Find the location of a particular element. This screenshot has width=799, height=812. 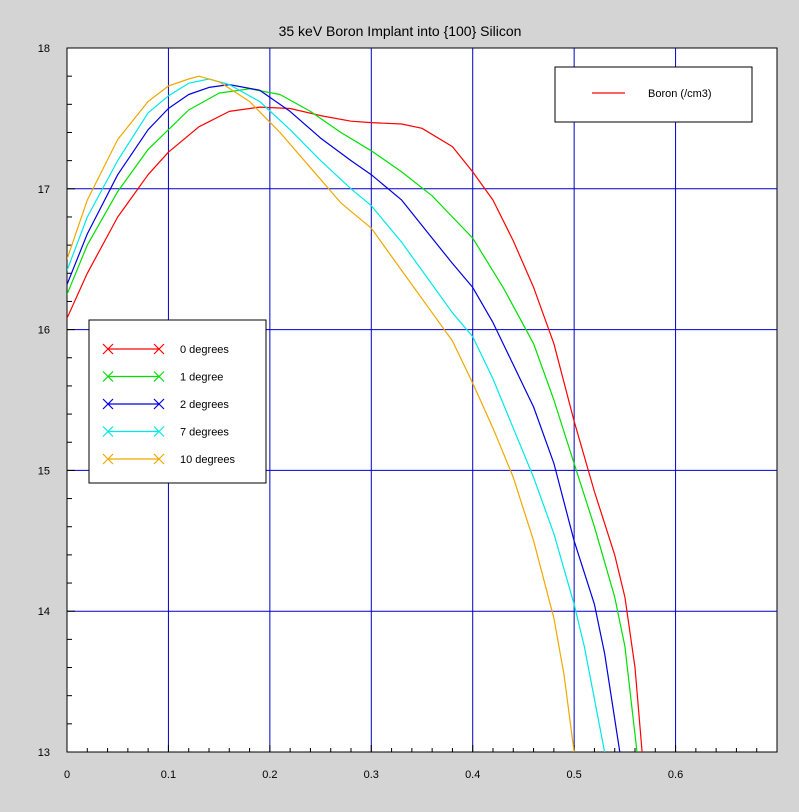

series-legend-box is located at coordinates (177, 401).